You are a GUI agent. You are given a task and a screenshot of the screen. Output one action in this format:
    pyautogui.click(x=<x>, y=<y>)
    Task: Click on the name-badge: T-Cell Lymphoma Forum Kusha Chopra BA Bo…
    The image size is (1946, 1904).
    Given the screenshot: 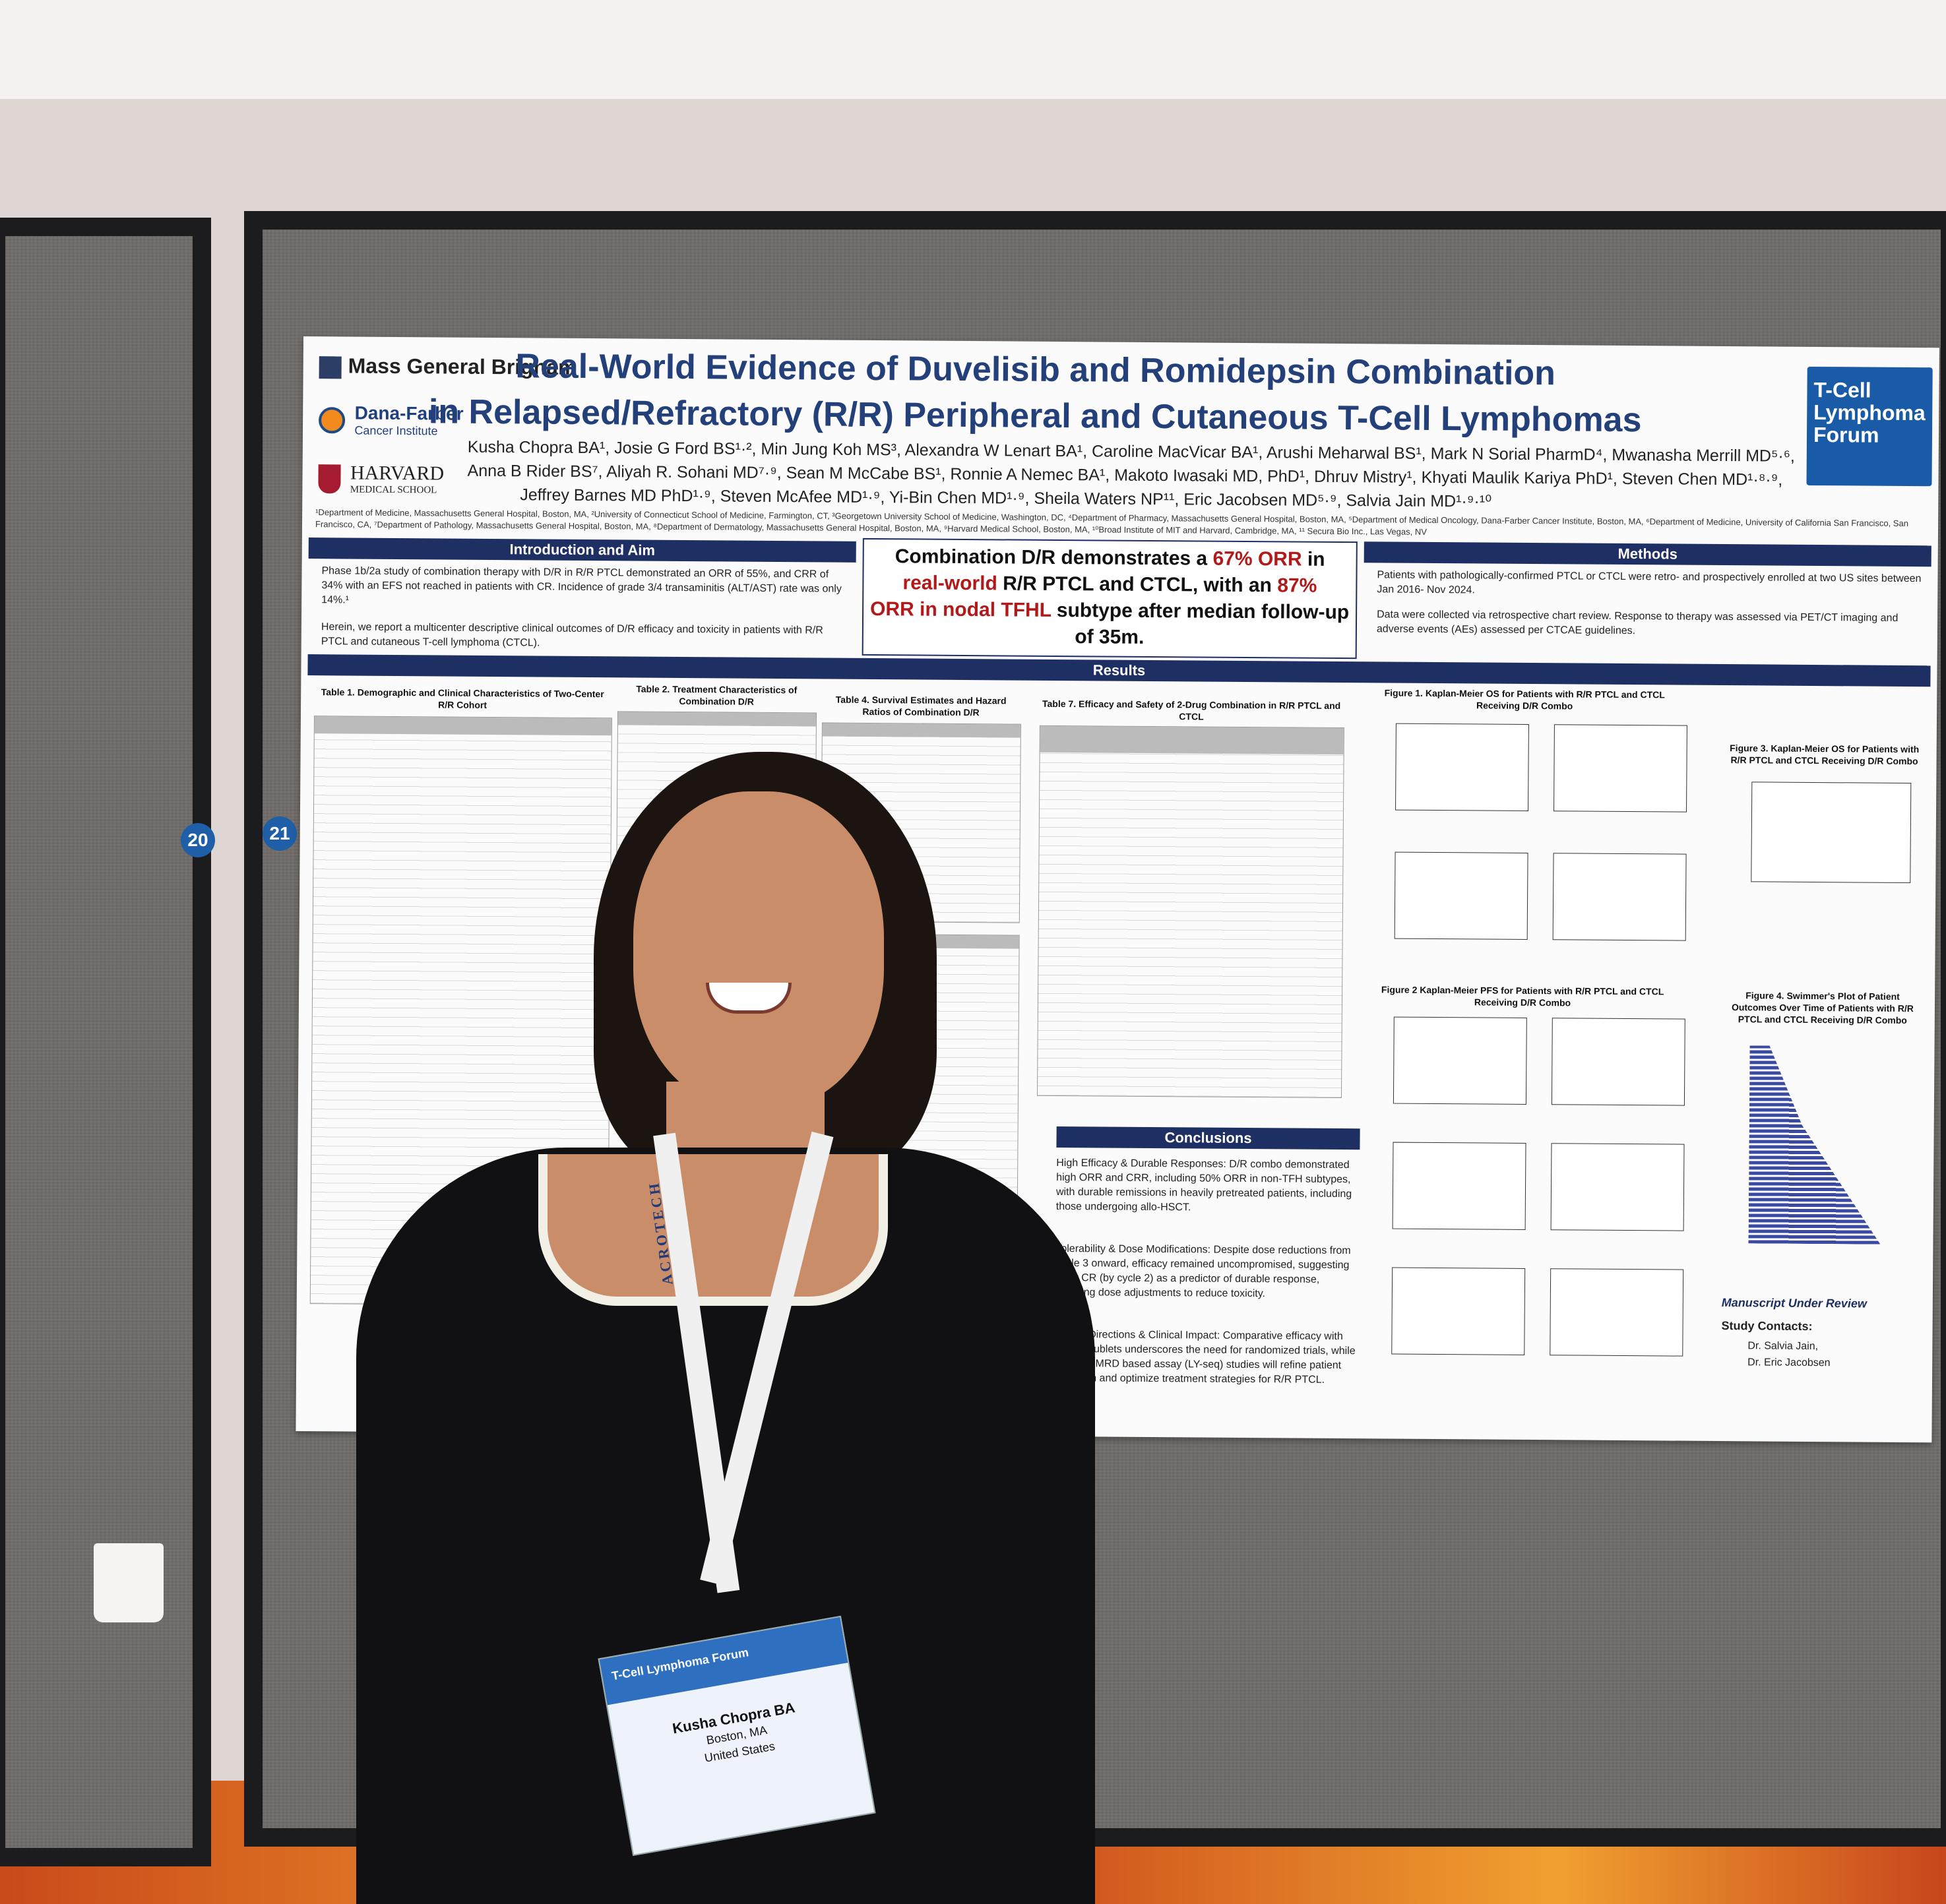 What is the action you would take?
    pyautogui.click(x=737, y=1736)
    